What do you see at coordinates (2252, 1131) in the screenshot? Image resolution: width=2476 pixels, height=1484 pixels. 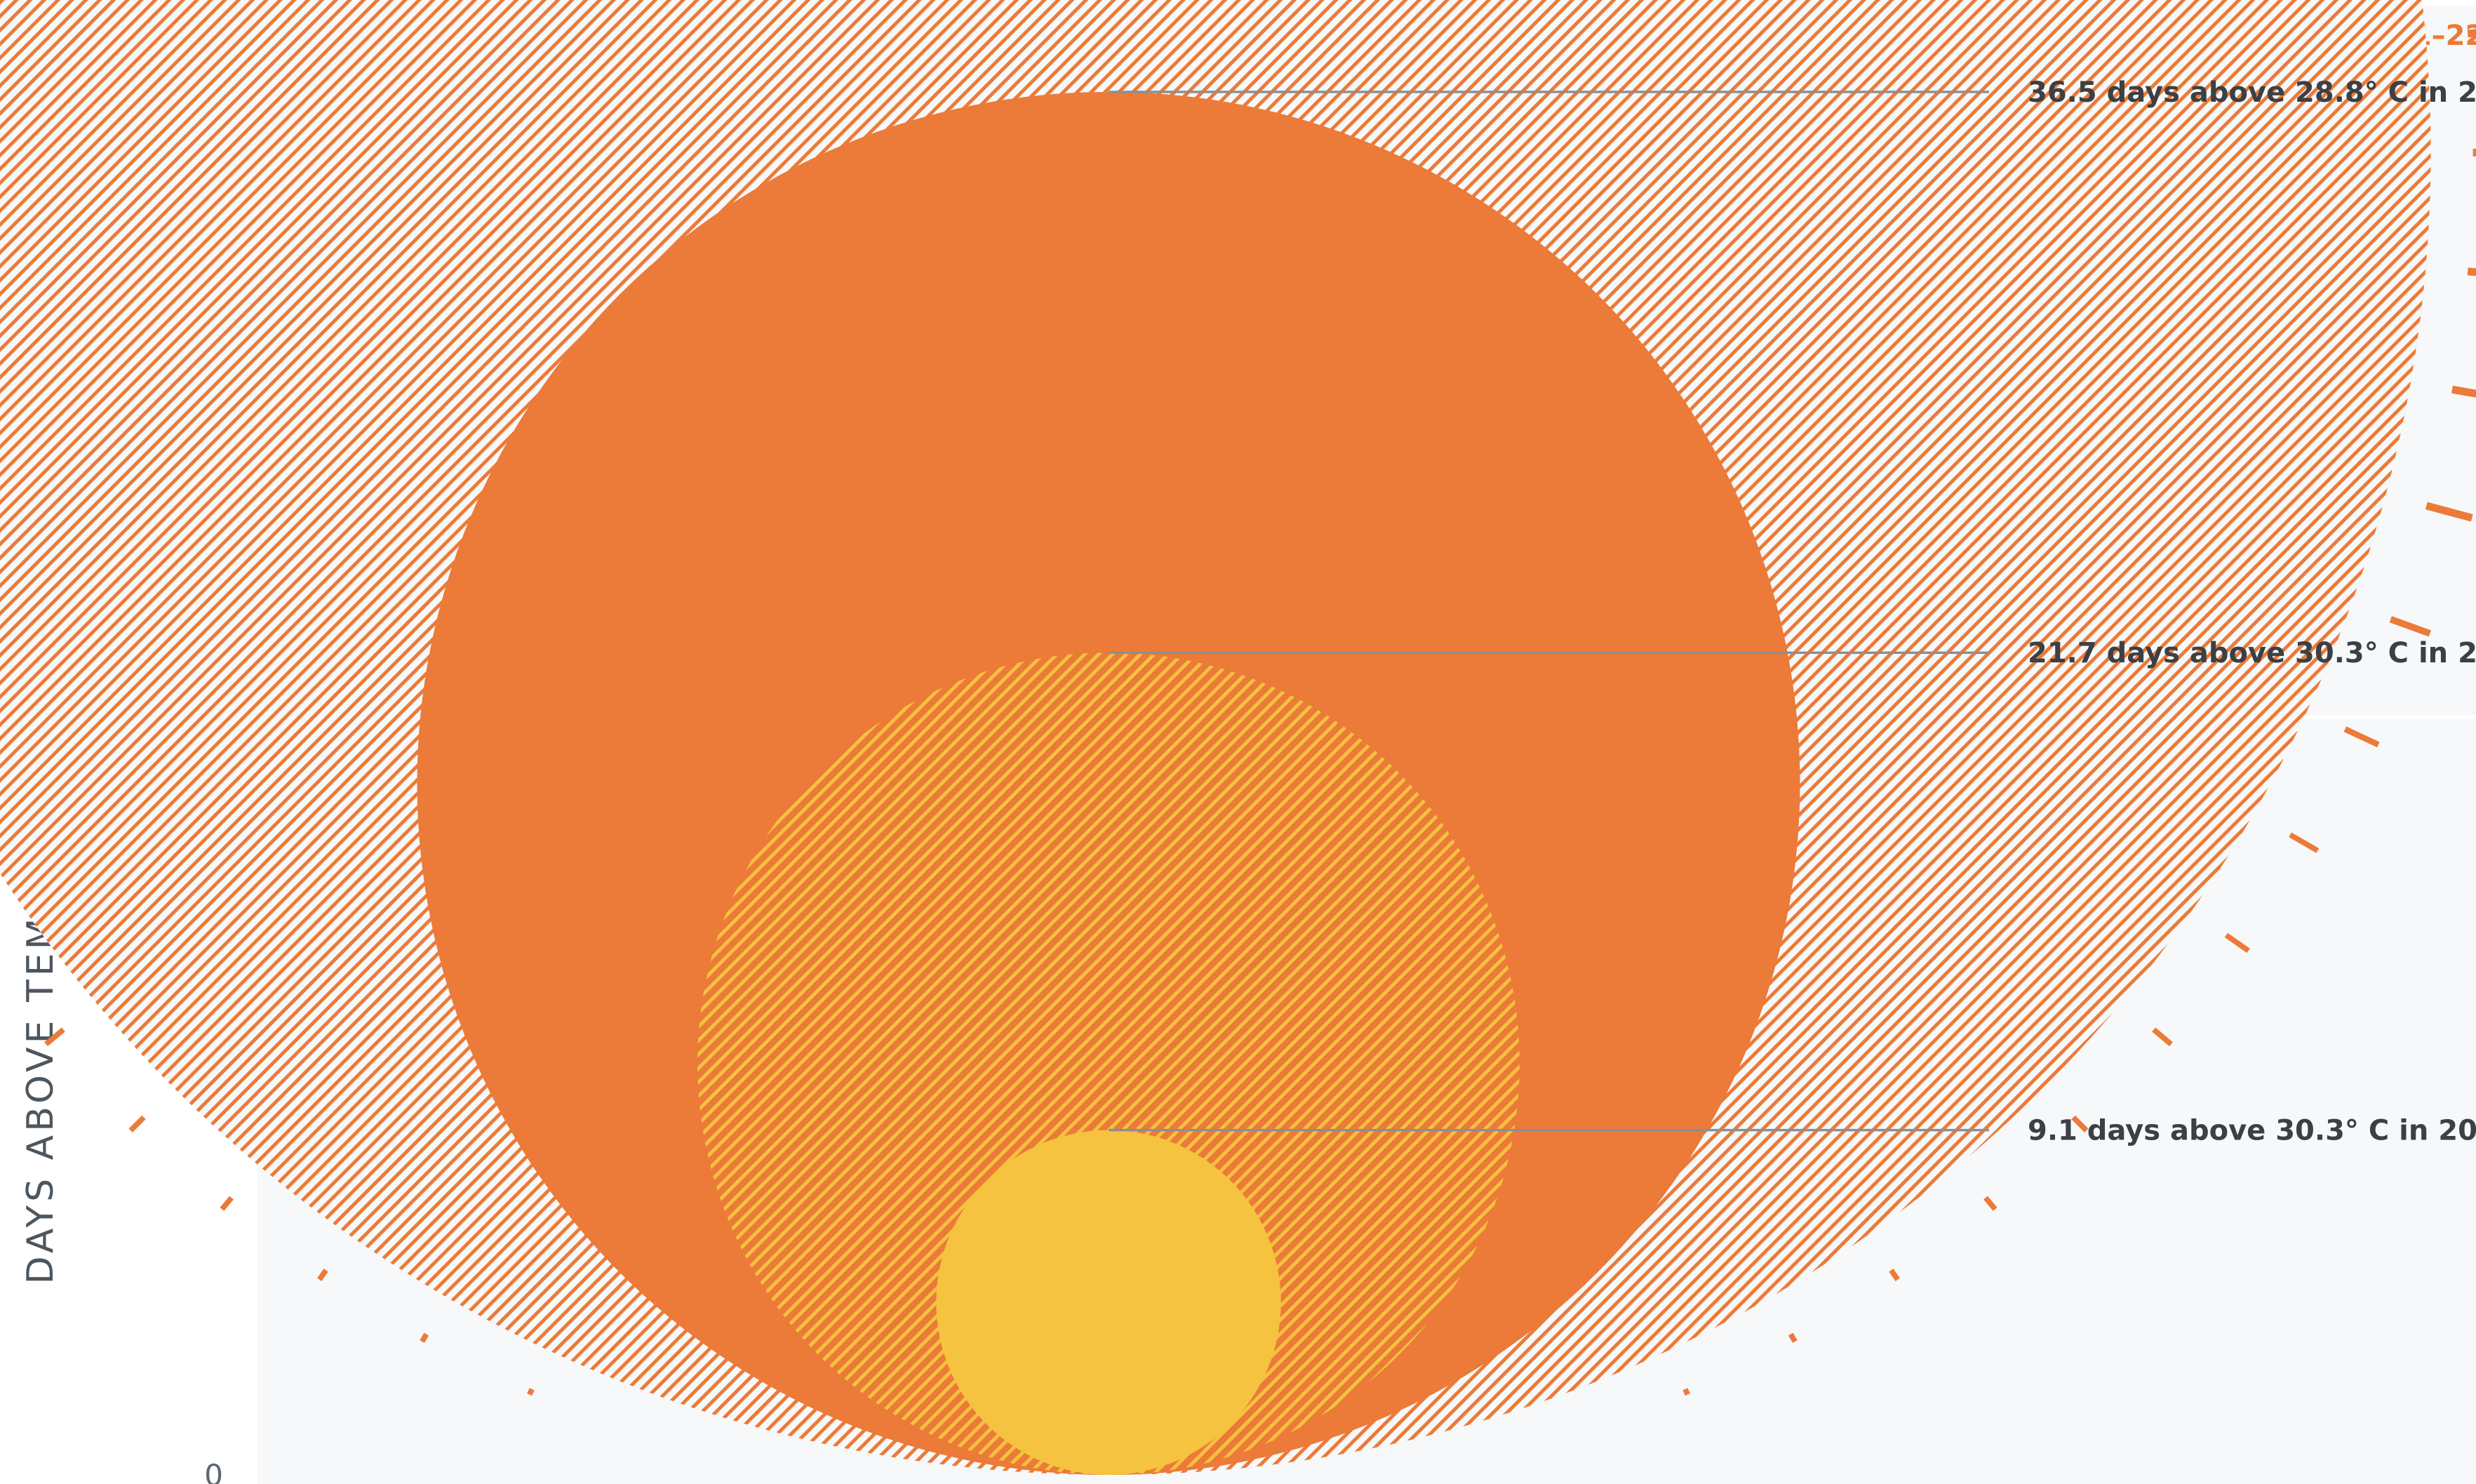 I see `annotation-label: 9.1 days above 30.3° C in 2020` at bounding box center [2252, 1131].